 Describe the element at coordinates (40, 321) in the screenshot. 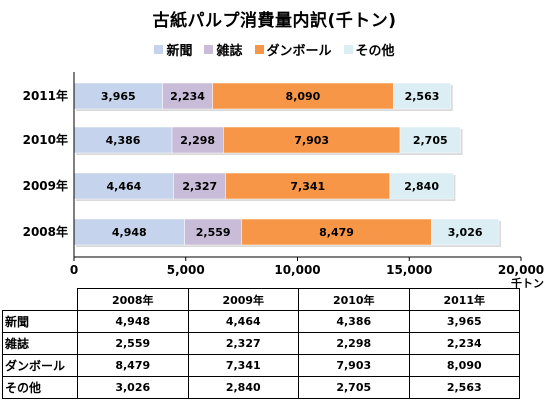

I see `table-row-label: 新聞` at that location.